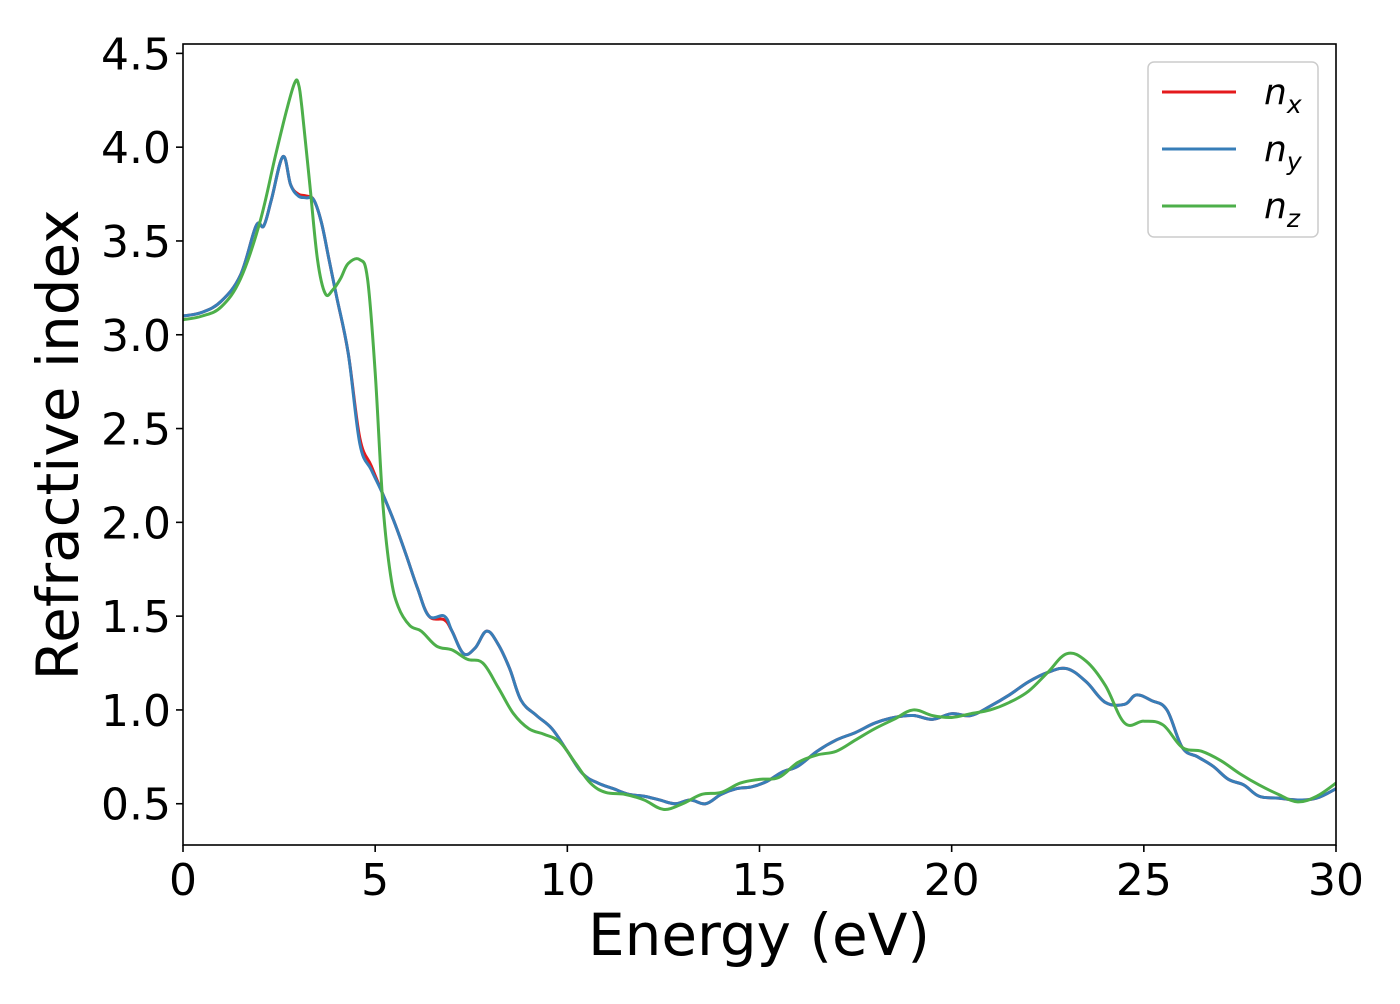  I want to click on legend-label: ny, so click(1283, 152).